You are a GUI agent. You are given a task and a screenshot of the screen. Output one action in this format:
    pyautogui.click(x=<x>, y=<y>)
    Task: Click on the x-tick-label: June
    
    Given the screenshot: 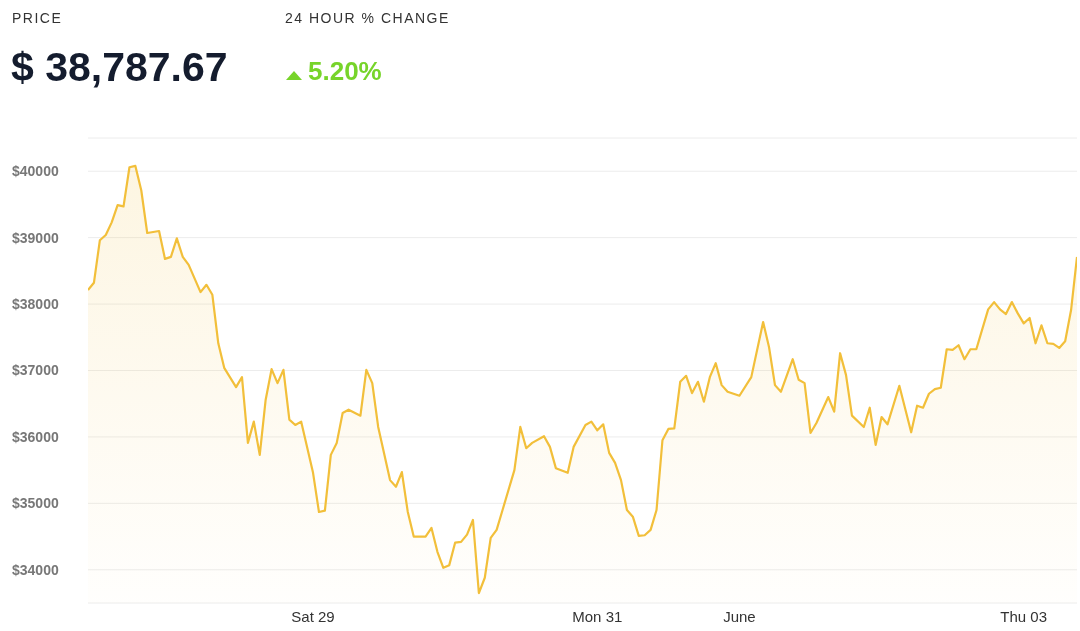 What is the action you would take?
    pyautogui.click(x=739, y=616)
    